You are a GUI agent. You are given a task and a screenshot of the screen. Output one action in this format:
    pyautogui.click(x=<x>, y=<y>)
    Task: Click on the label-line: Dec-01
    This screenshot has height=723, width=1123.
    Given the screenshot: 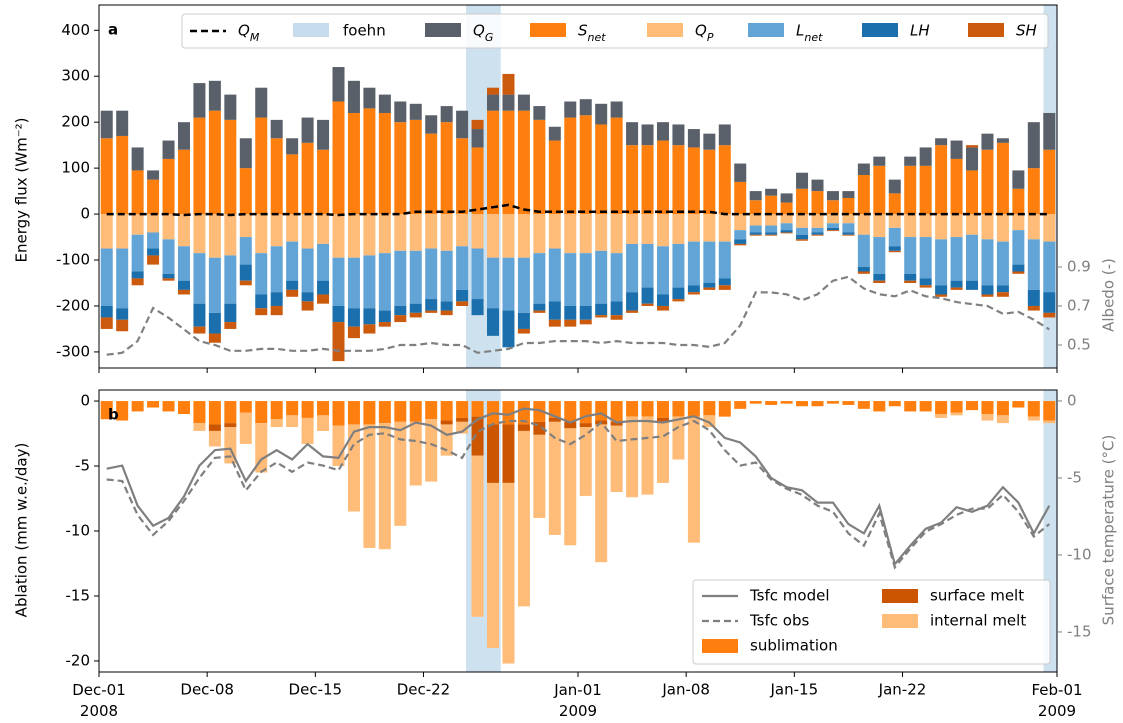 What is the action you would take?
    pyautogui.click(x=99, y=690)
    